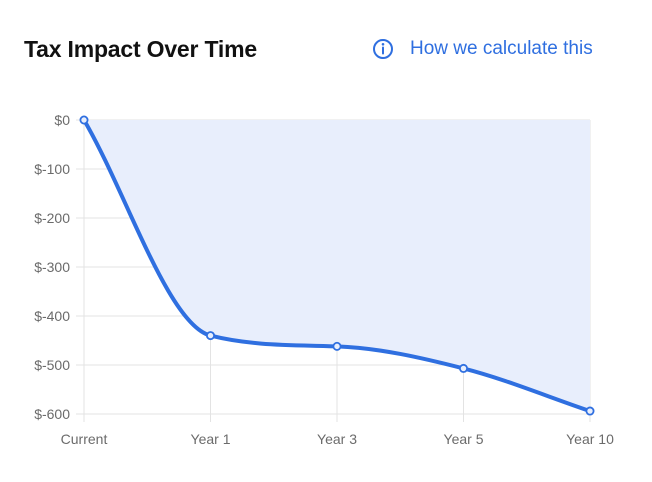  I want to click on y-tick-label: $-100, so click(52, 169).